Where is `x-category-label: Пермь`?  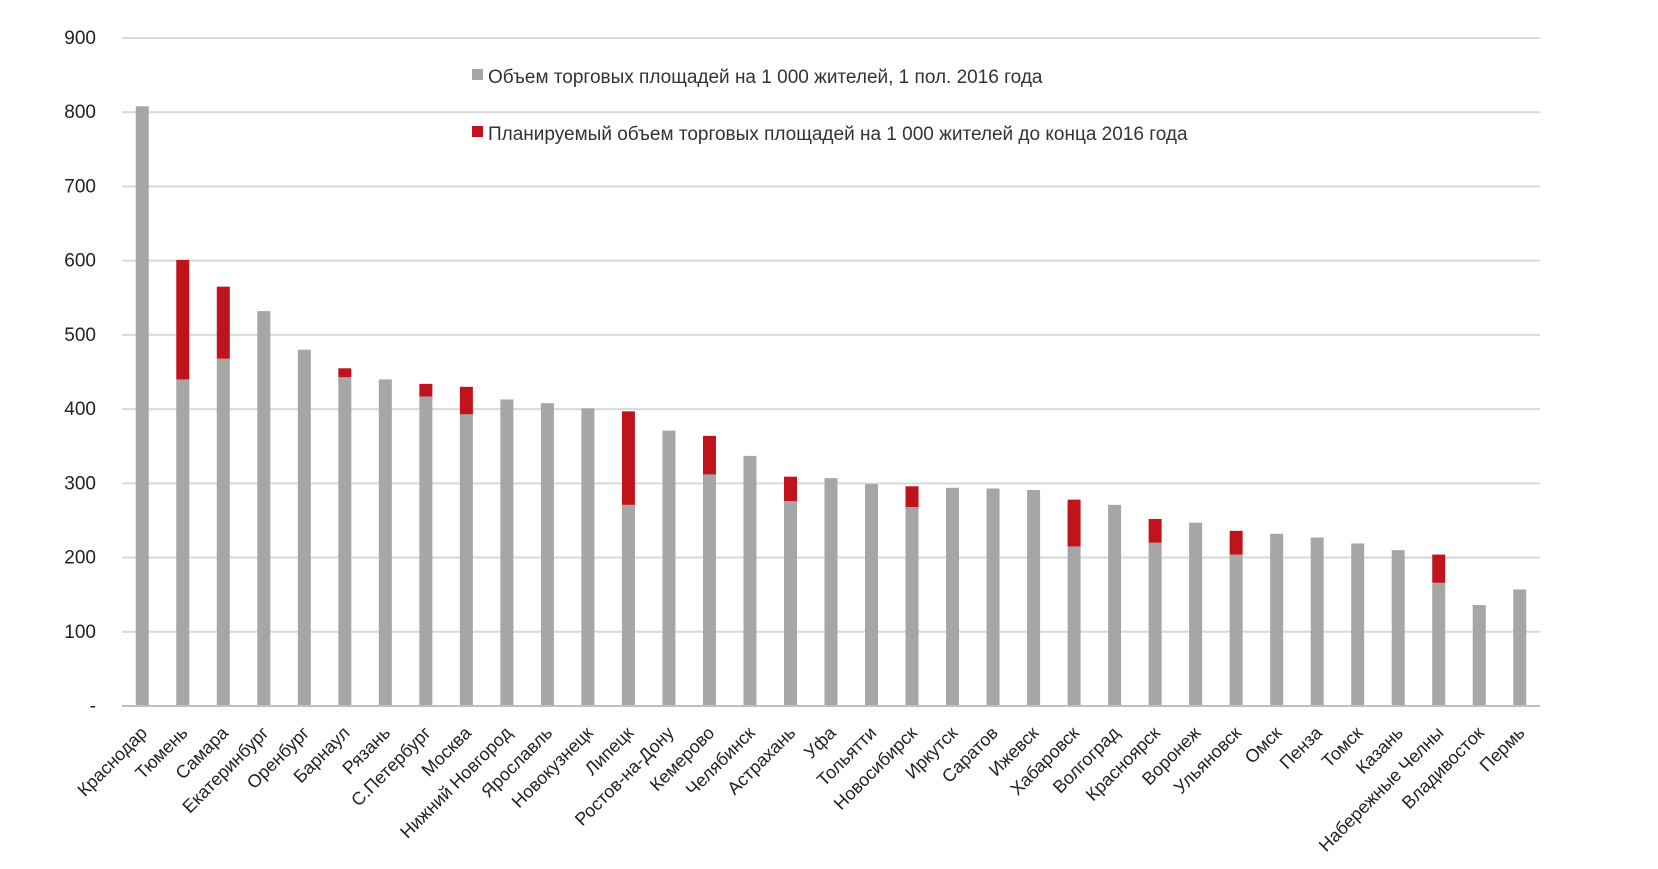
x-category-label: Пермь is located at coordinates (1502, 749).